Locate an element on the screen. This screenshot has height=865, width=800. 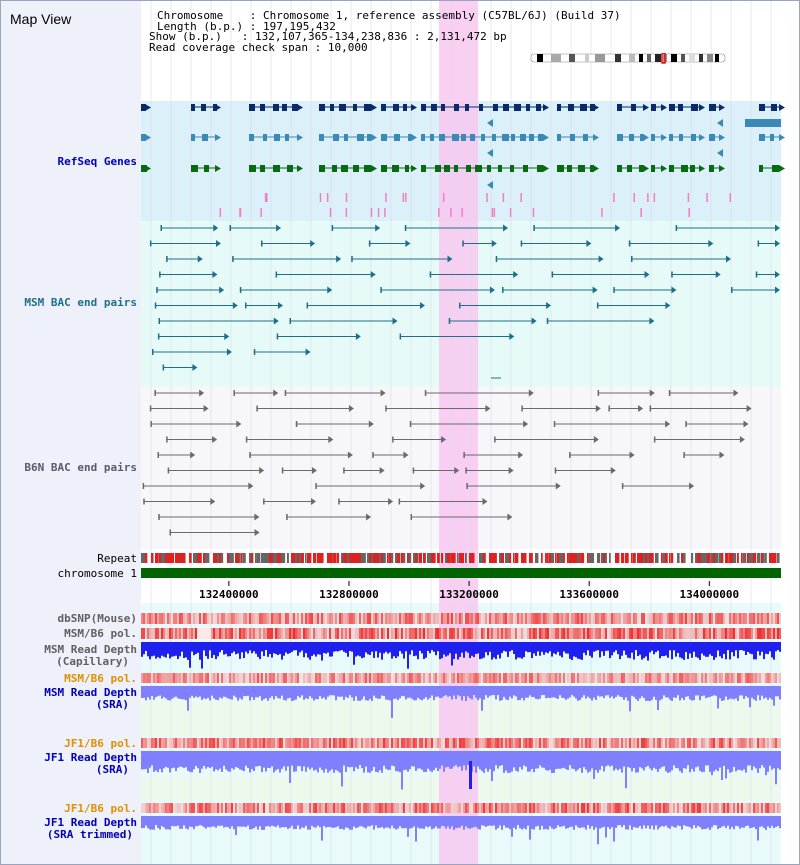
track-label-msm-b6-pol: MSM/B6 pol. is located at coordinates (100, 633).